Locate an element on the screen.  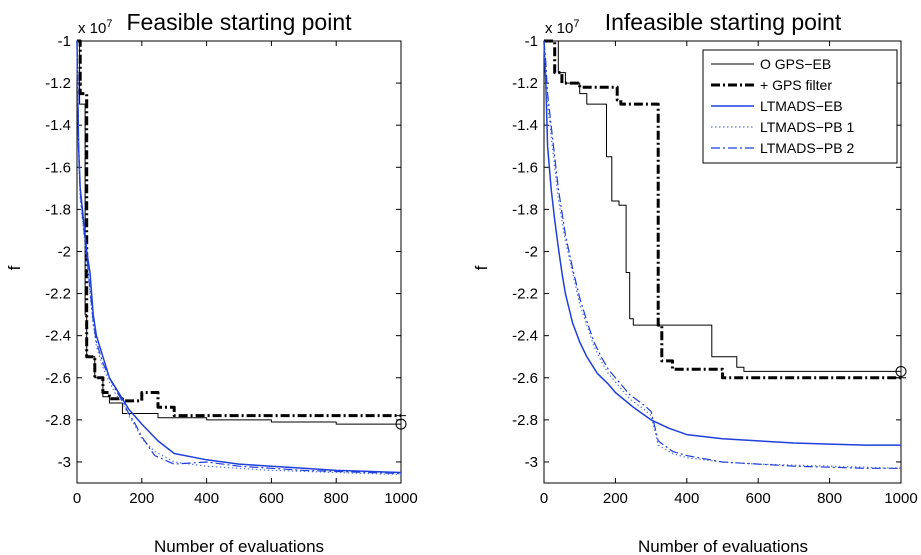
chart-title: Infeasible starting point is located at coordinates (723, 22).